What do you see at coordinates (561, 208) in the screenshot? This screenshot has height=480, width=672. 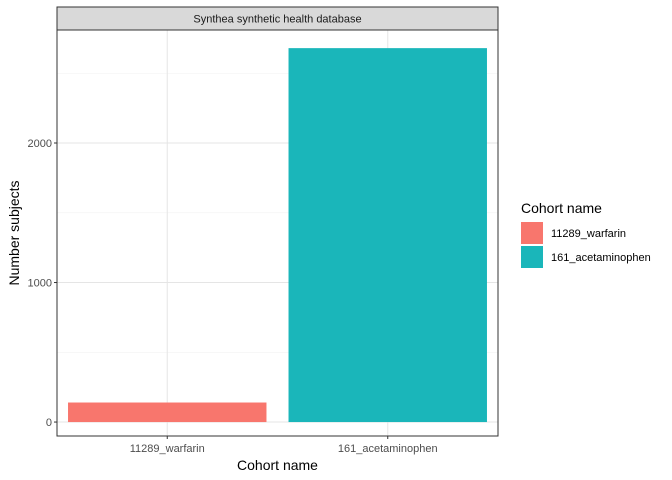 I see `legend-title: Cohort name` at bounding box center [561, 208].